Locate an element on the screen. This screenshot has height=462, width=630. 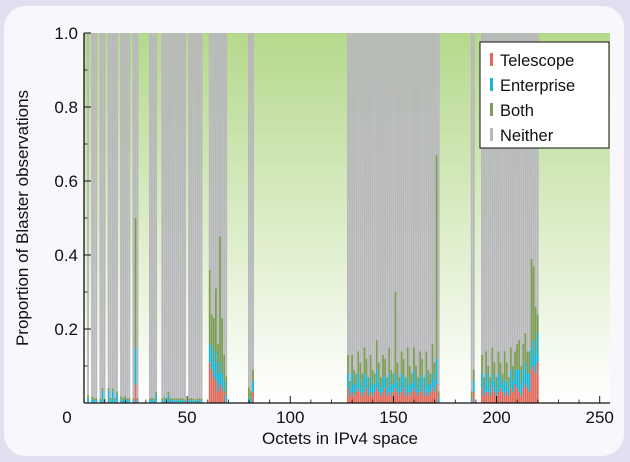
y-axis-ticks: 0.2 0.4 0.6 0.8 1.0 is located at coordinates (72, 195).